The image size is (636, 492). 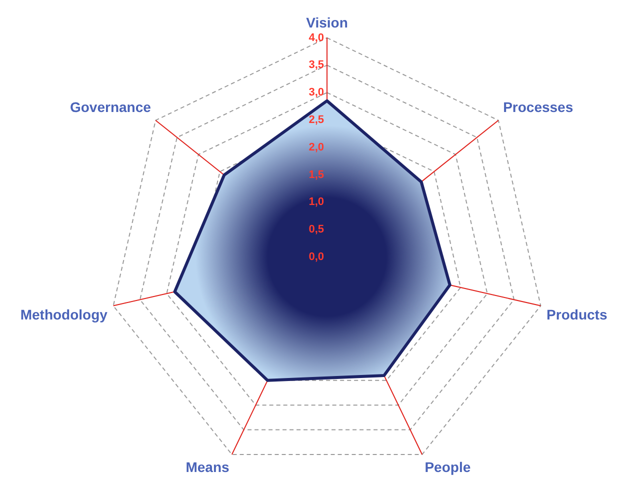 What do you see at coordinates (316, 202) in the screenshot?
I see `y-tick-label: 1,0` at bounding box center [316, 202].